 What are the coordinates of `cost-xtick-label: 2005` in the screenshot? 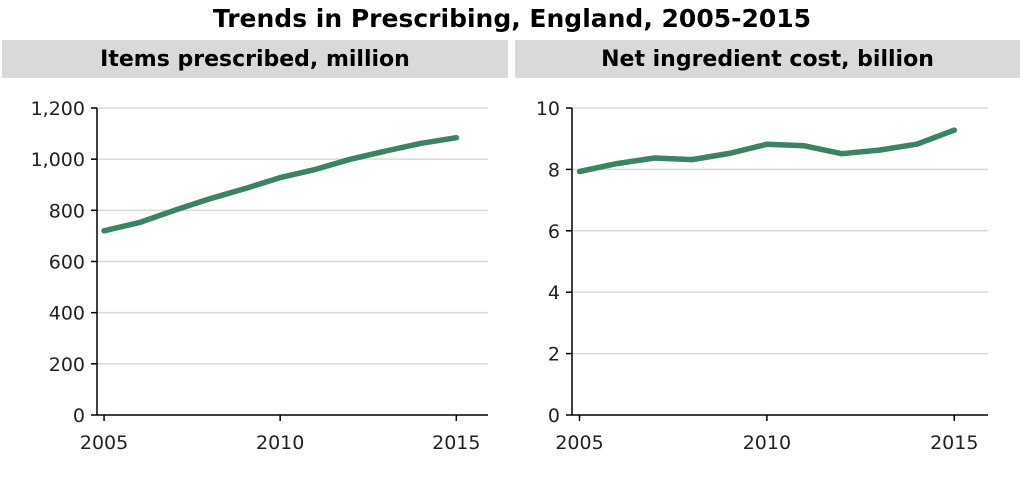 It's located at (579, 443).